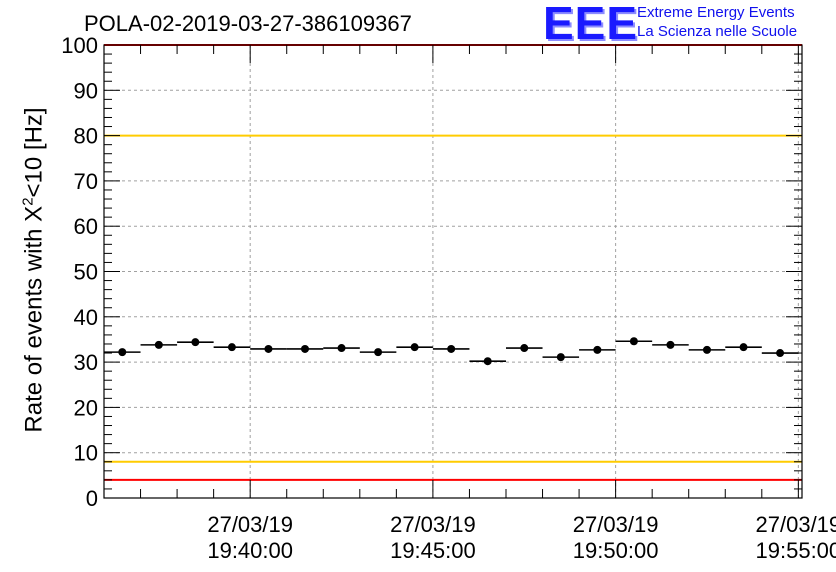 Image resolution: width=836 pixels, height=572 pixels. What do you see at coordinates (86, 136) in the screenshot?
I see `y-tick-label: 80` at bounding box center [86, 136].